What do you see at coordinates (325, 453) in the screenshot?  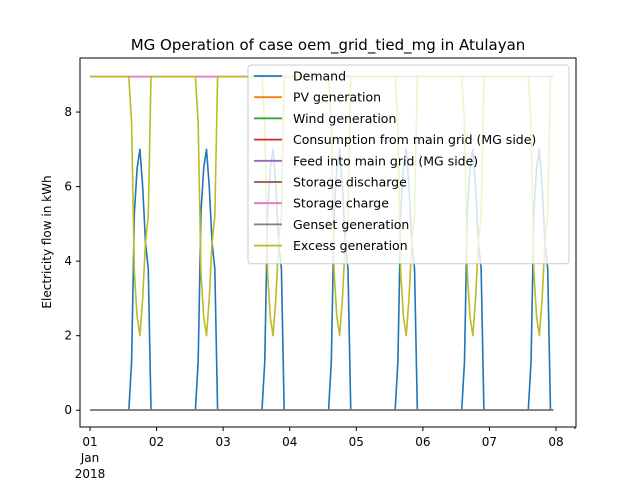 I see `x-axis-ticks: 01 Jan 2018 02 03 04 05 06 07 08` at bounding box center [325, 453].